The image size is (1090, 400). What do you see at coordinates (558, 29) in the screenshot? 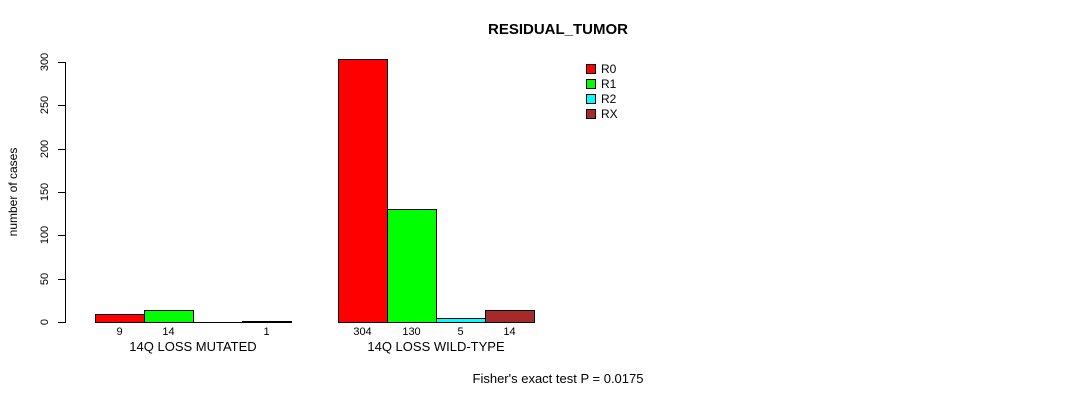
I see `chart-title: RESIDUAL_TUMOR` at bounding box center [558, 29].